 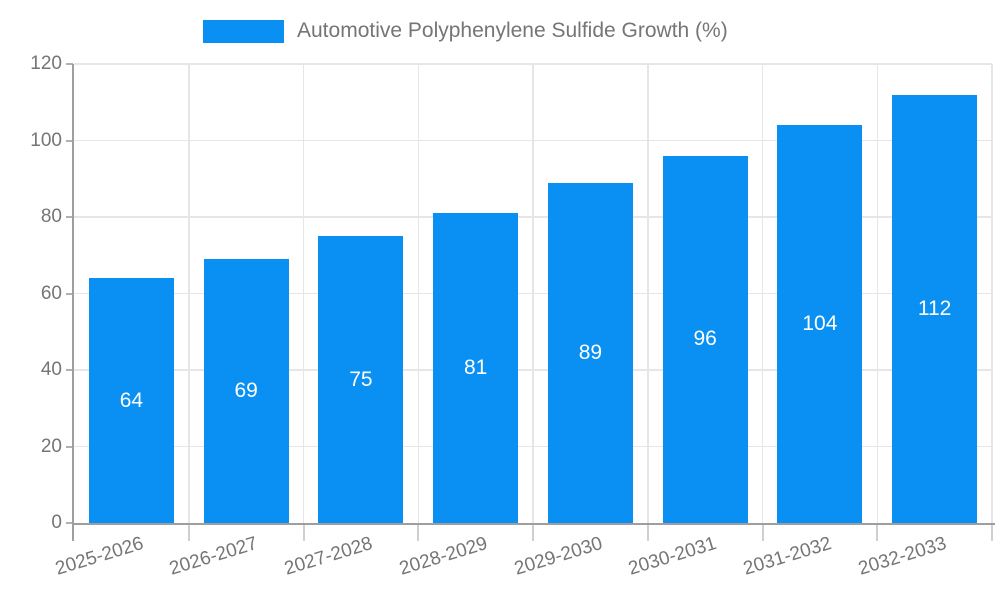 What do you see at coordinates (673, 556) in the screenshot?
I see `x-axis-tick-label: 2030-2031` at bounding box center [673, 556].